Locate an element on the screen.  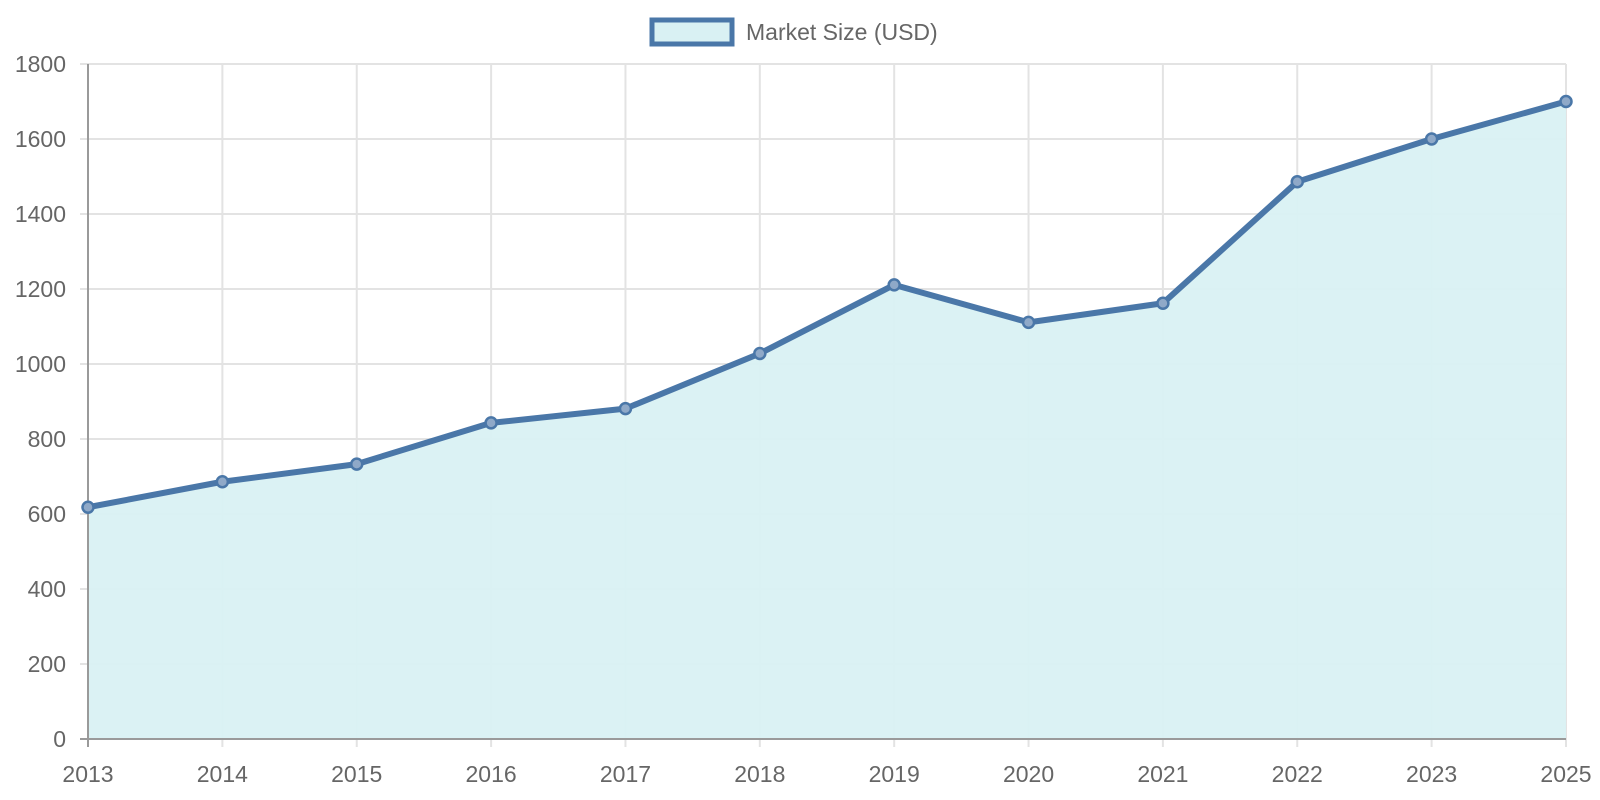
x-tick-label: 2022 is located at coordinates (1297, 774).